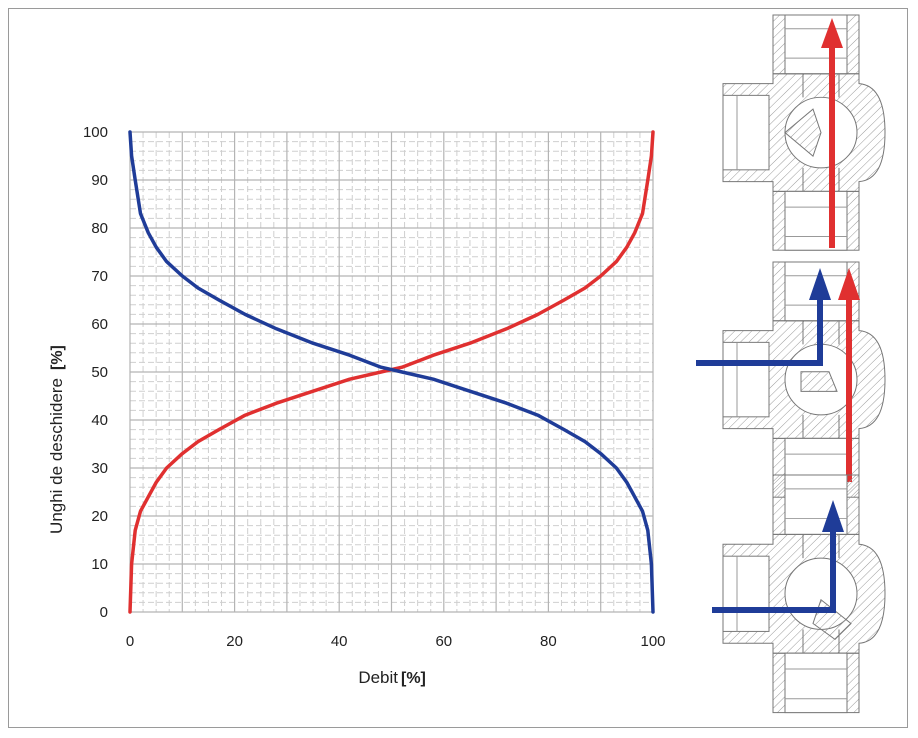 The width and height of the screenshot is (918, 738). Describe the element at coordinates (99, 420) in the screenshot. I see `y-tick-label: 40` at that location.